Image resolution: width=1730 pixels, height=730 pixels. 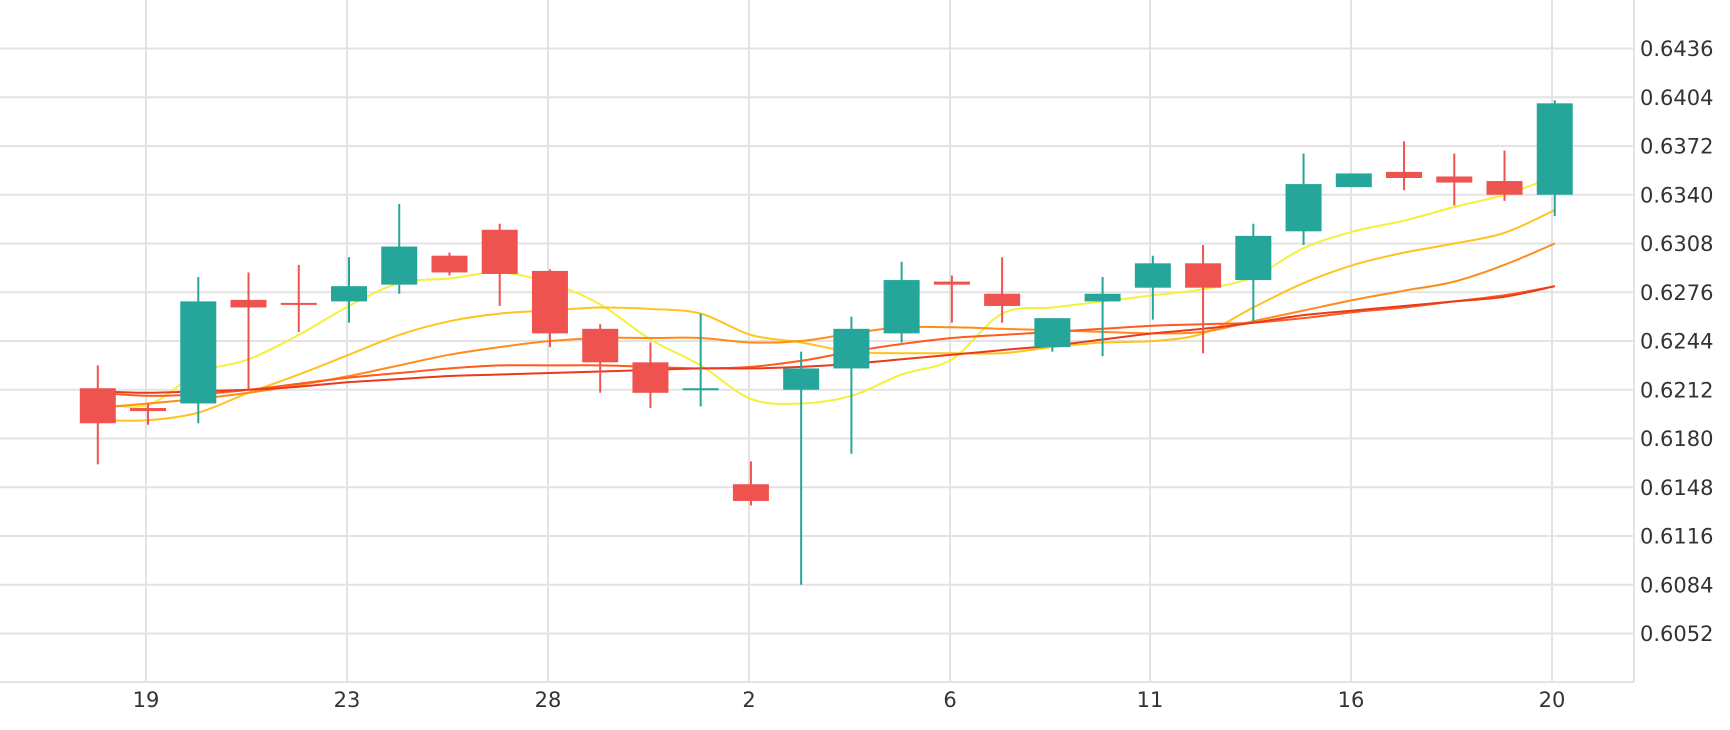 What do you see at coordinates (1552, 700) in the screenshot?
I see `x-tick-label: 20` at bounding box center [1552, 700].